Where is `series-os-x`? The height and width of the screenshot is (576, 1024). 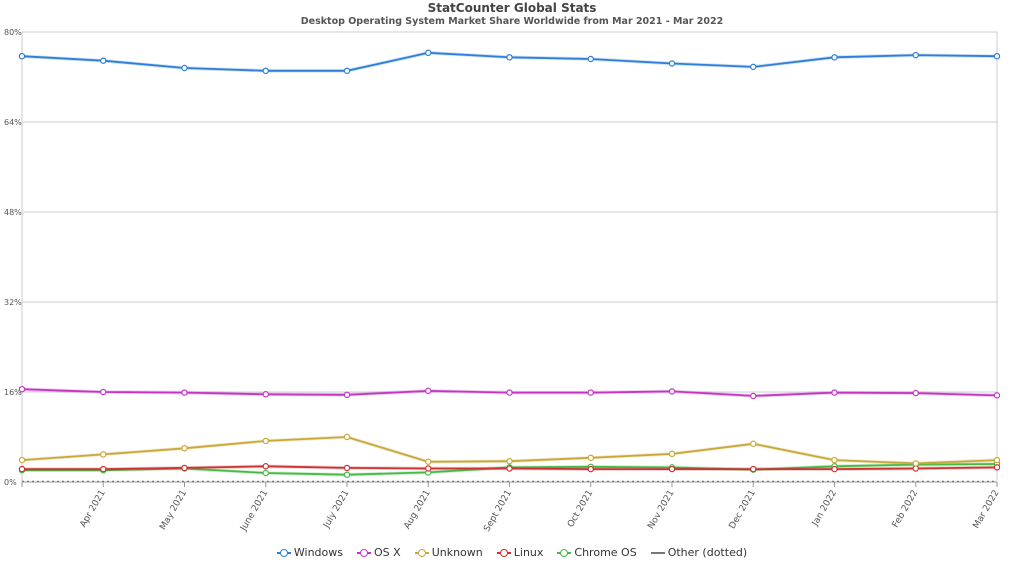
series-os-x is located at coordinates (509, 392).